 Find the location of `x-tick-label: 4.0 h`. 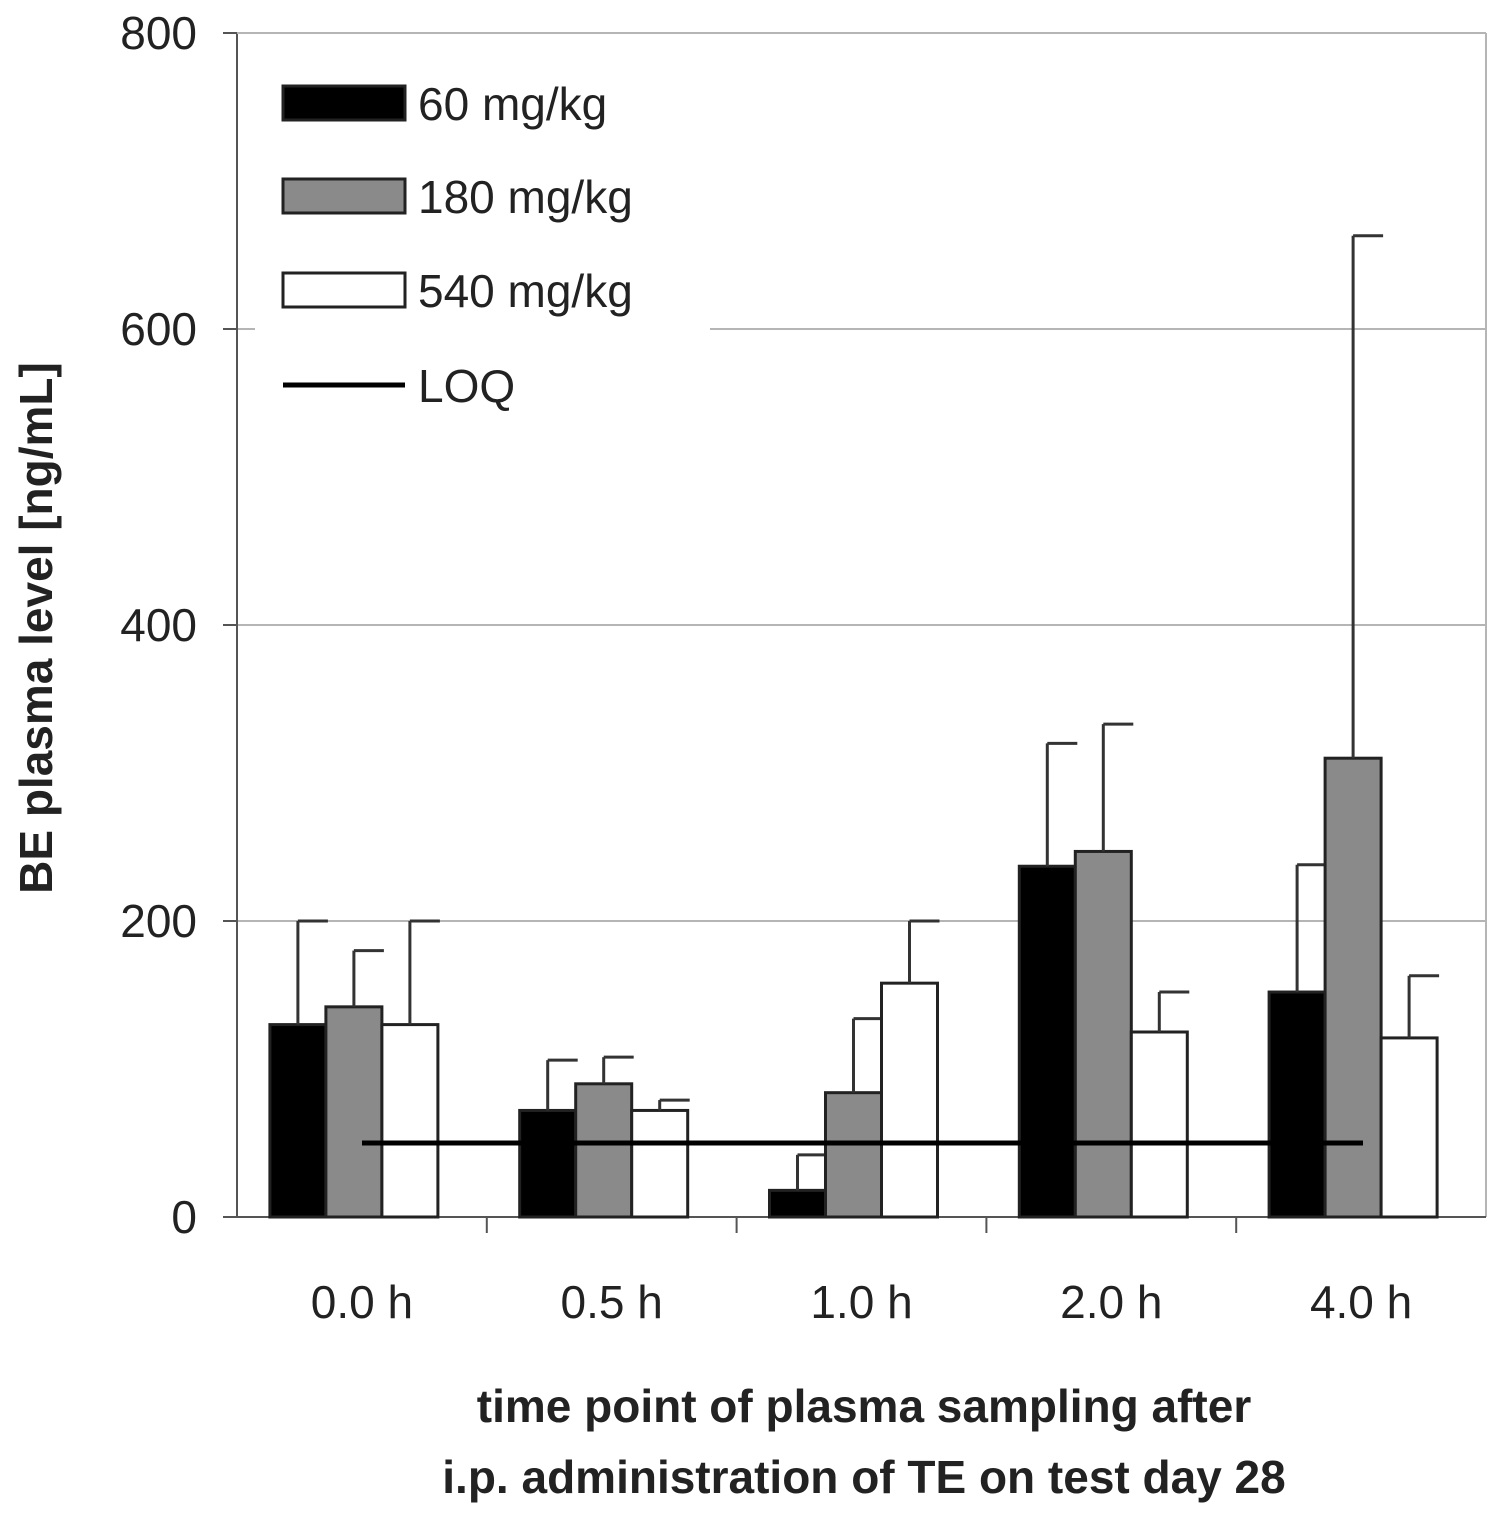

x-tick-label: 4.0 h is located at coordinates (1361, 1302).